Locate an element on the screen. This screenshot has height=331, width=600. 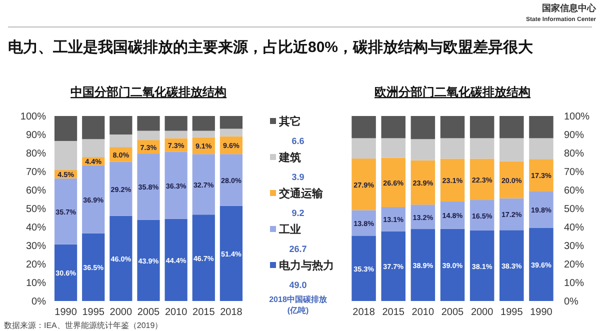
text: 6.6 is located at coordinates (298, 141).